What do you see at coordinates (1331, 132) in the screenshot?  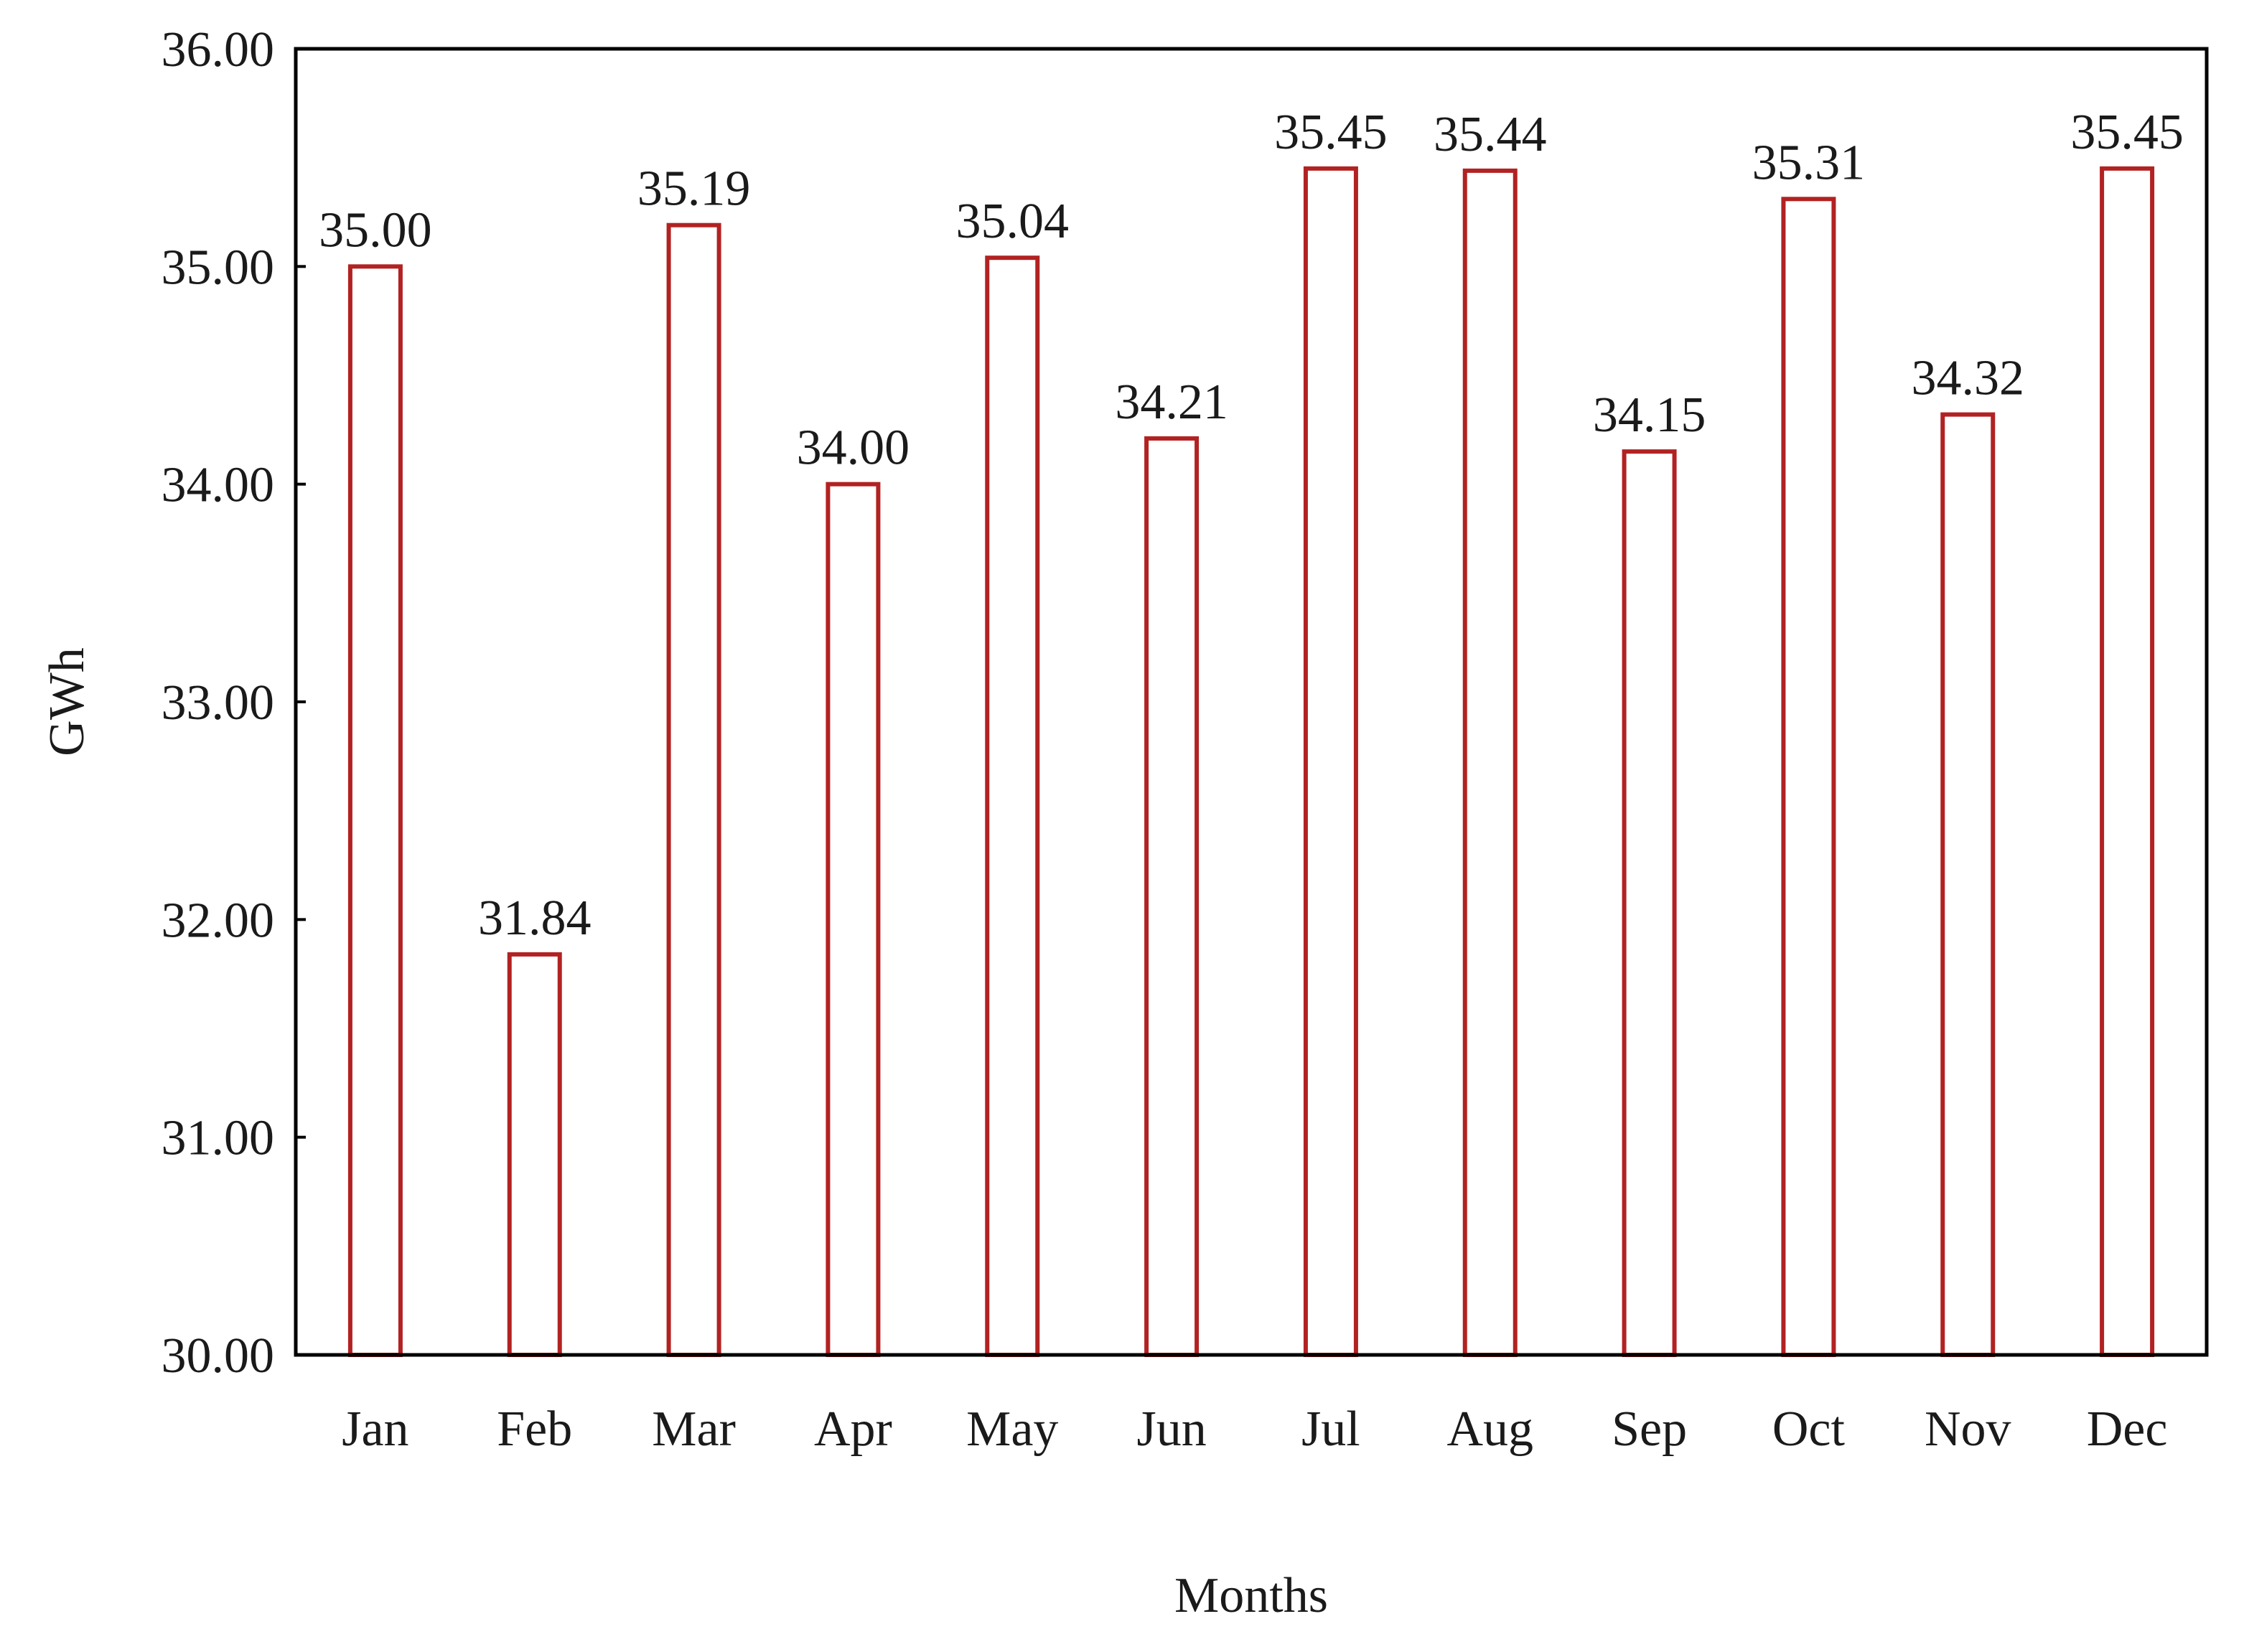 I see `data-label-jul: 35.45` at bounding box center [1331, 132].